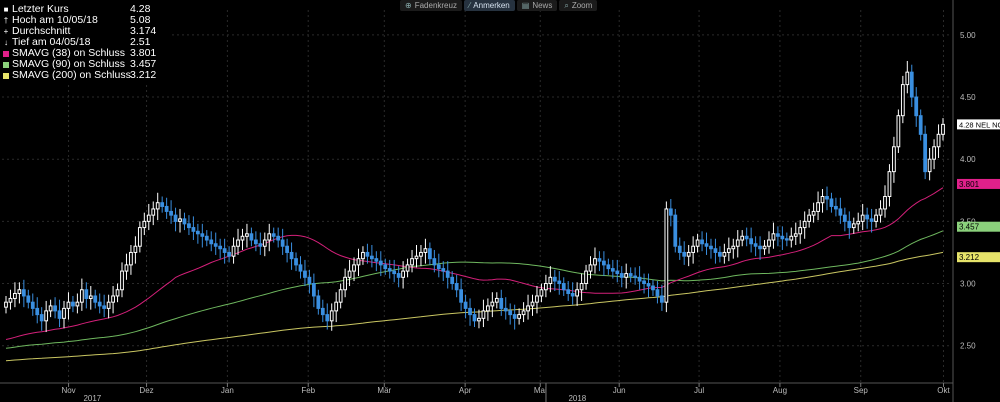  What do you see at coordinates (978, 257) in the screenshot?
I see `sma-value-tag` at bounding box center [978, 257].